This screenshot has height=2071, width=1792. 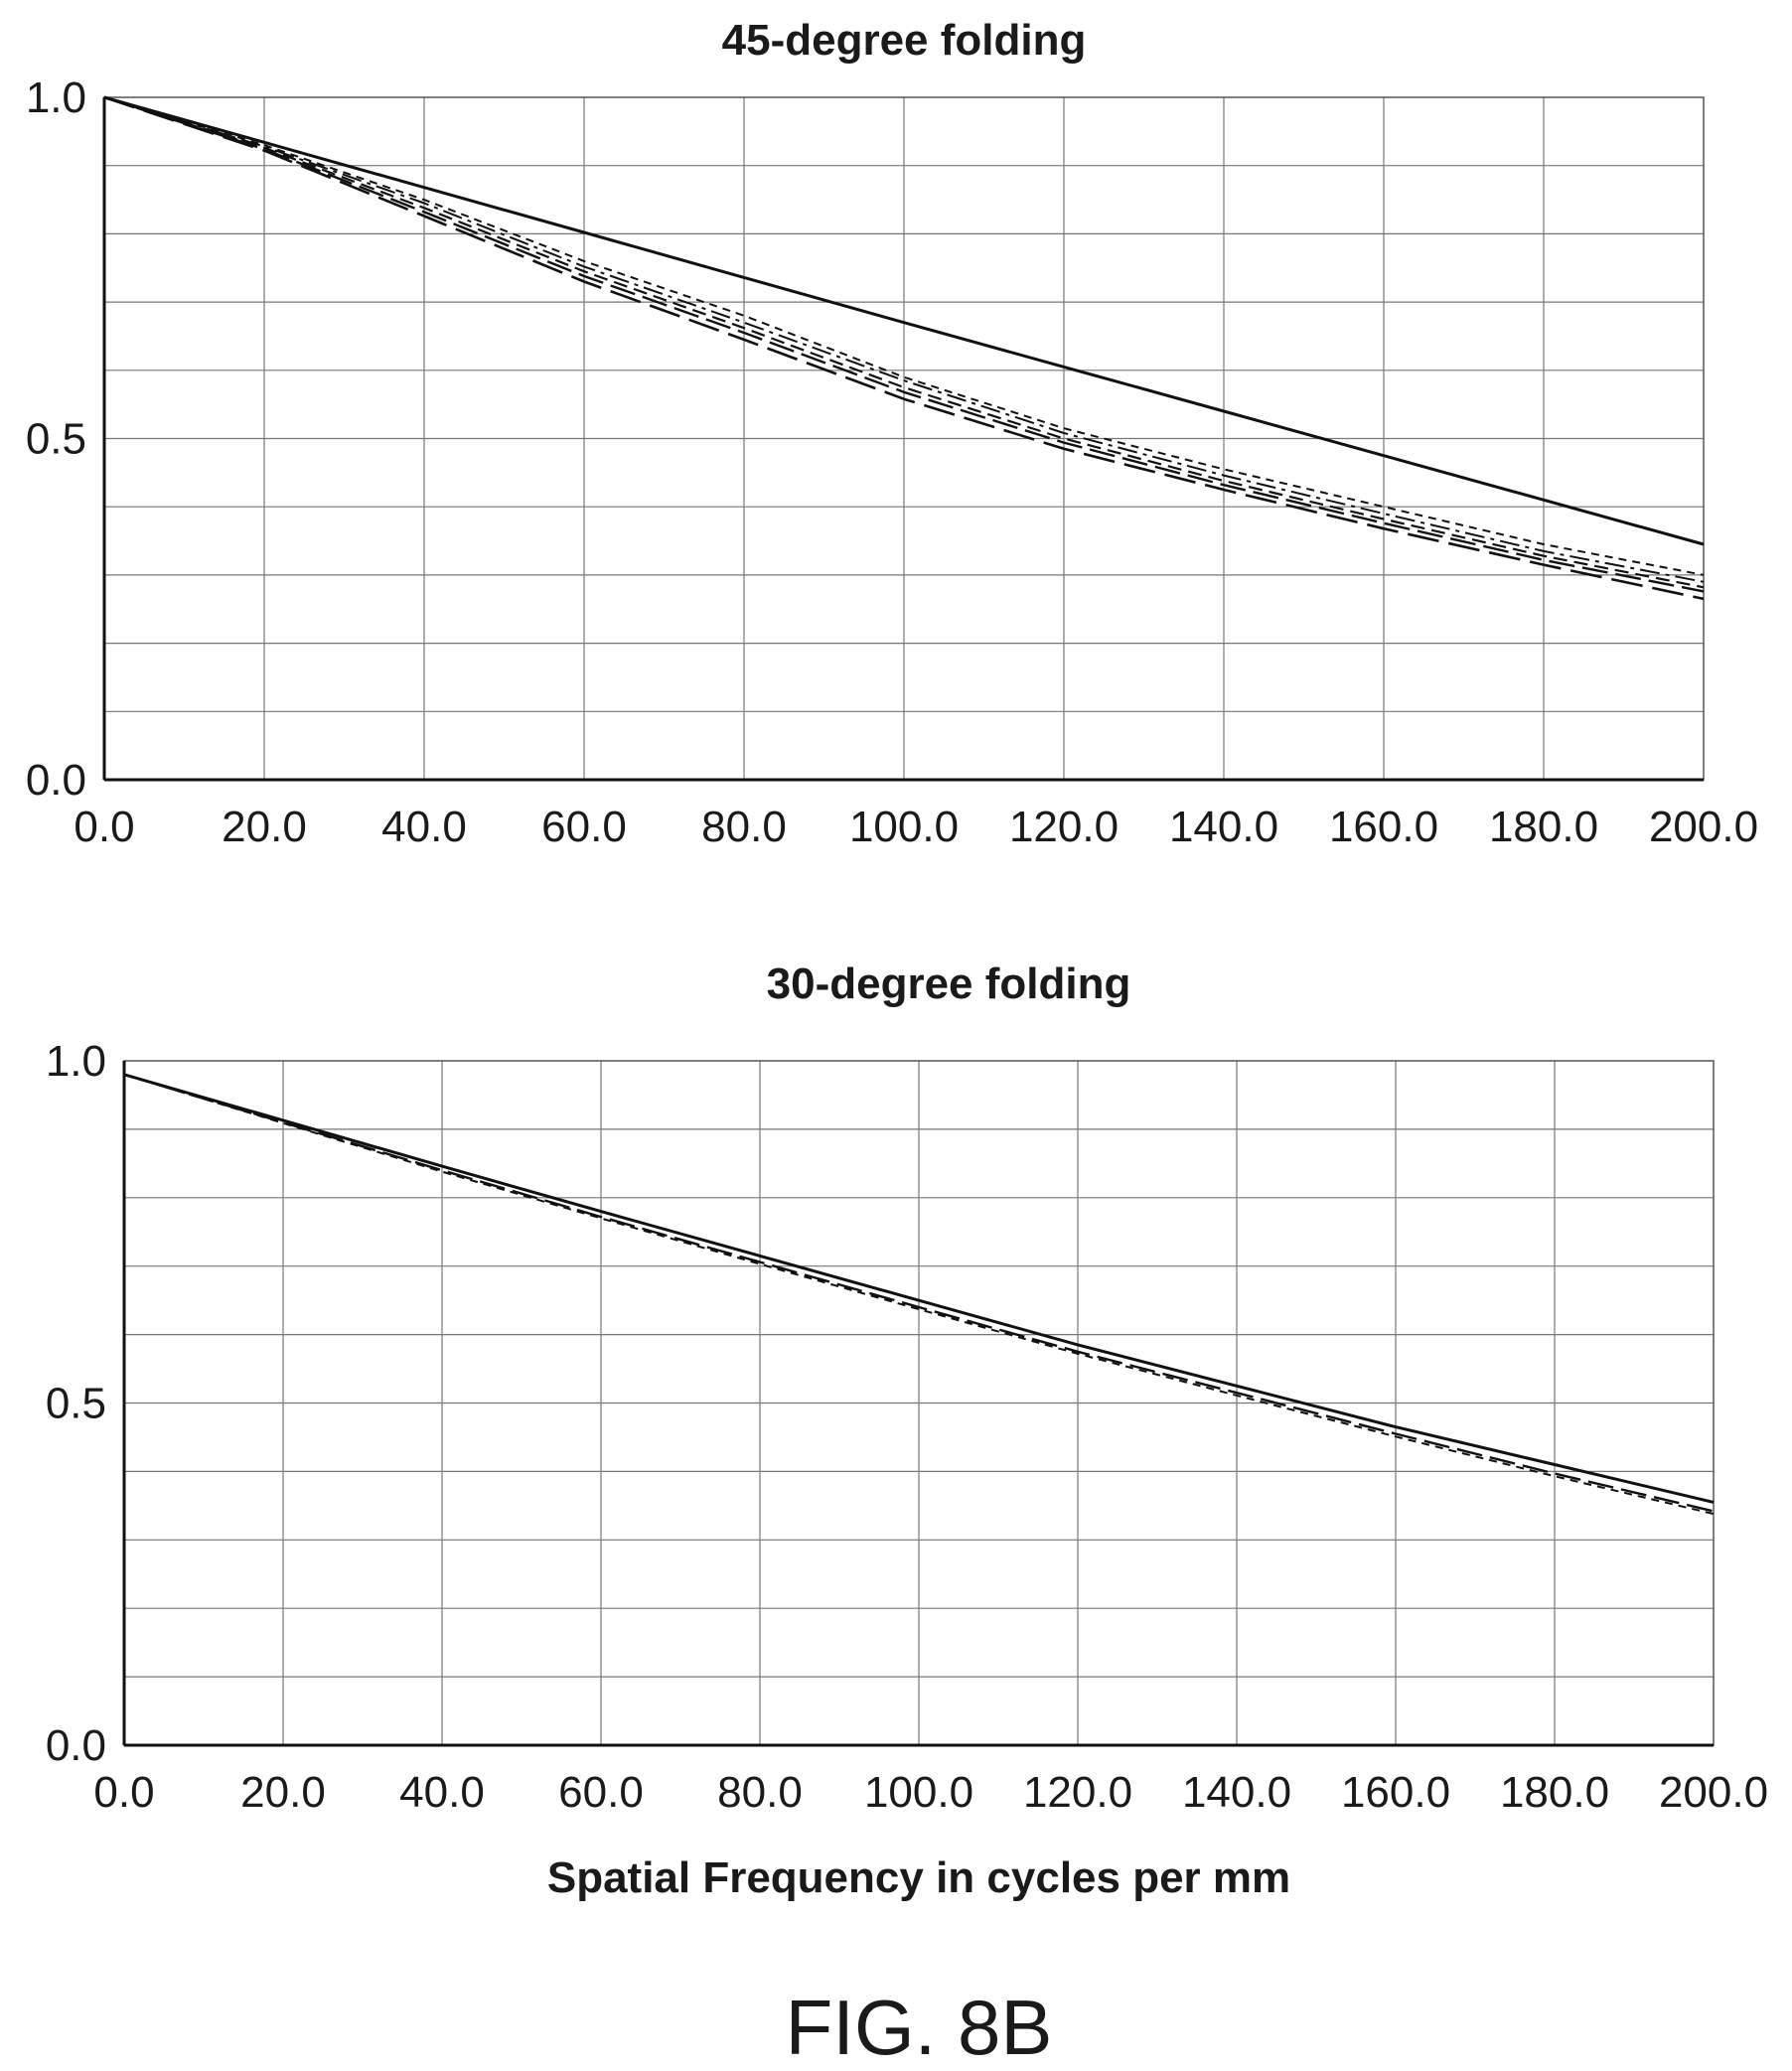 I want to click on x-axis-label: Spatial Frequency in cycles per mm, so click(x=919, y=1877).